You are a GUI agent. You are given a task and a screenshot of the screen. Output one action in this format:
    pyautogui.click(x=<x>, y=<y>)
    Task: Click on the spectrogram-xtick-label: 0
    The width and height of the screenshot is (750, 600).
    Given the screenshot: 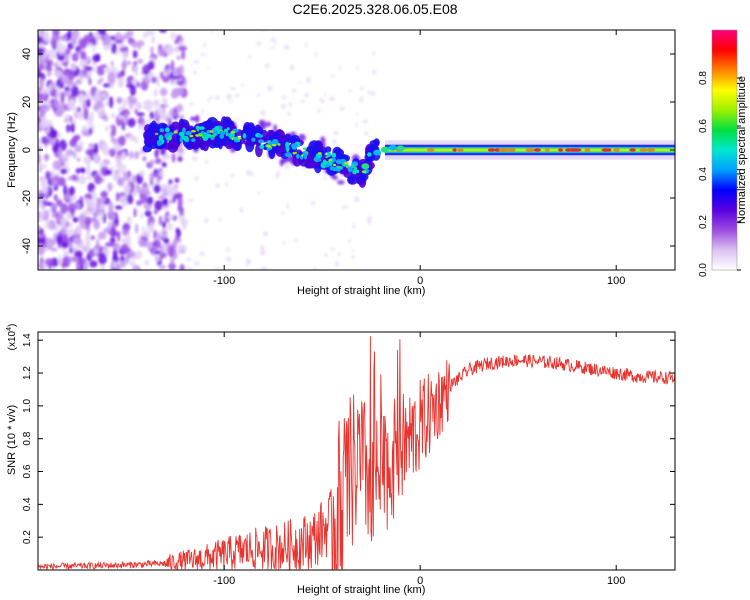 What is the action you would take?
    pyautogui.click(x=420, y=281)
    